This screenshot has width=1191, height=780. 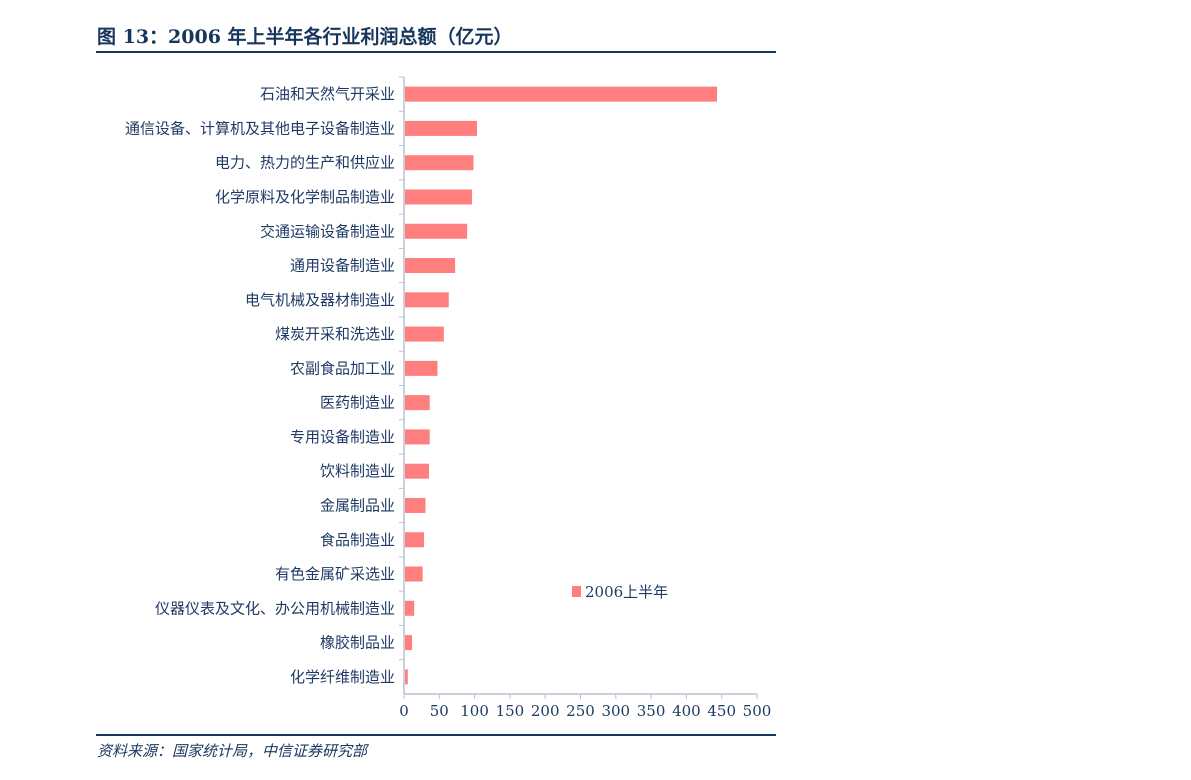 I want to click on category-label: 交通运输设备制造业, so click(x=327, y=231).